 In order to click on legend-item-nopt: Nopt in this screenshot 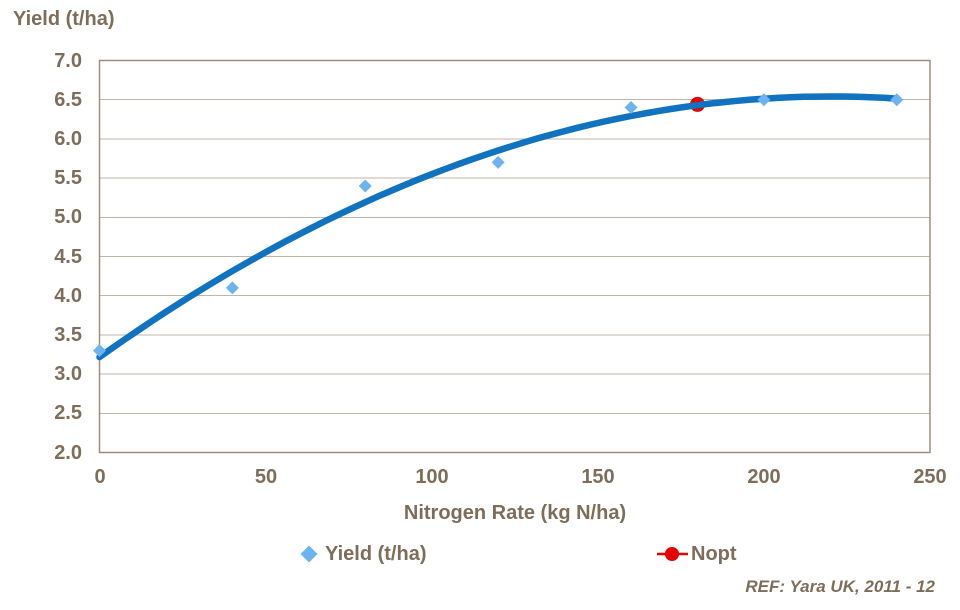, I will do `click(697, 554)`.